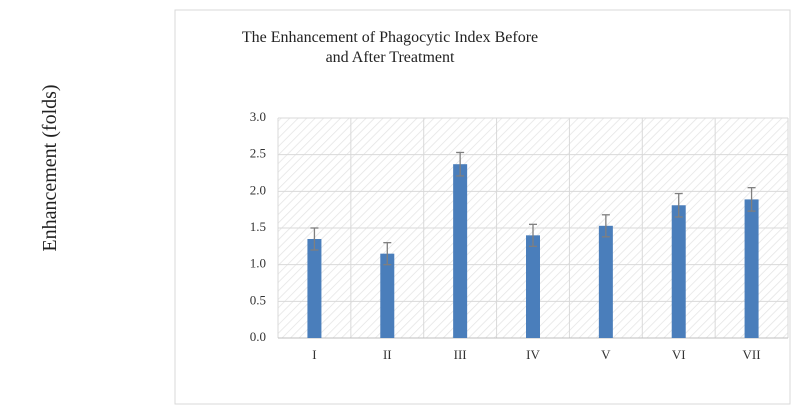 This screenshot has width=795, height=408. Describe the element at coordinates (679, 354) in the screenshot. I see `x-tick-label: VI` at that location.